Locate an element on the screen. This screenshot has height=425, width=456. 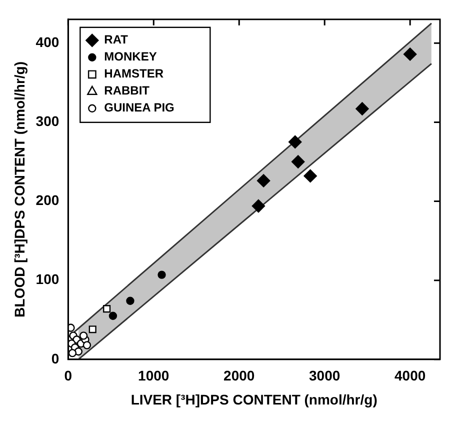
y-tick-label: 200 is located at coordinates (48, 200).